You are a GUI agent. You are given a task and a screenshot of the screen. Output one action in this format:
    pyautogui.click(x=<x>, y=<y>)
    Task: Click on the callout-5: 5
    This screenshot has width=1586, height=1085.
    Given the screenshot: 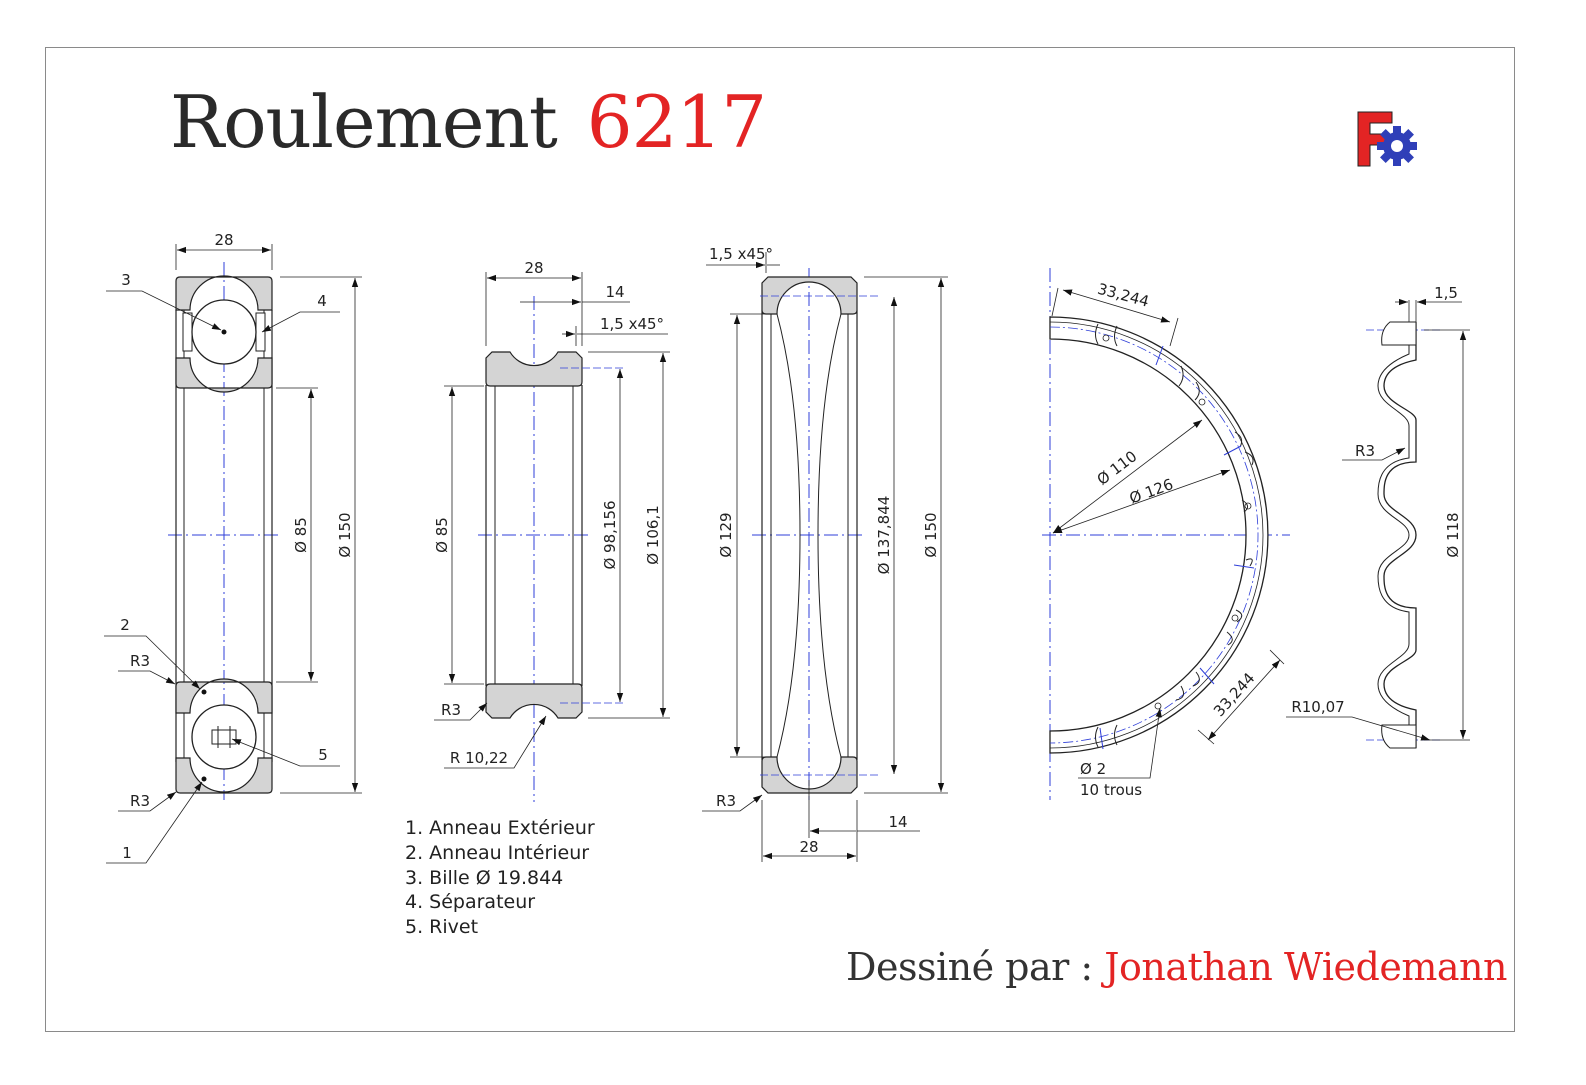 What is the action you would take?
    pyautogui.click(x=323, y=755)
    